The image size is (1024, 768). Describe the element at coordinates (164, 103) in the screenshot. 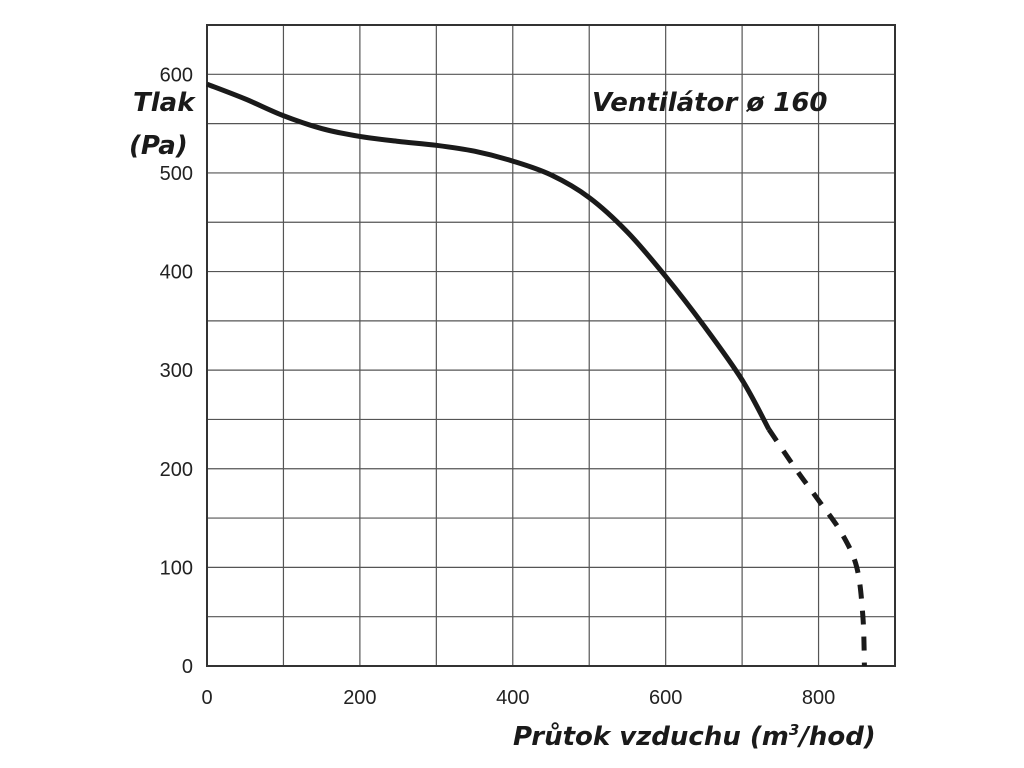

I see `y-axis-title-line1: Tlak` at that location.